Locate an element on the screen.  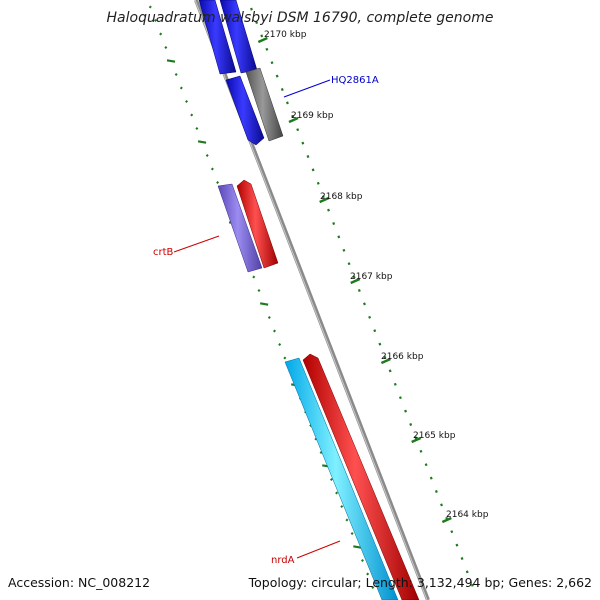
scale-label: 2164 kbp is located at coordinates (467, 515).